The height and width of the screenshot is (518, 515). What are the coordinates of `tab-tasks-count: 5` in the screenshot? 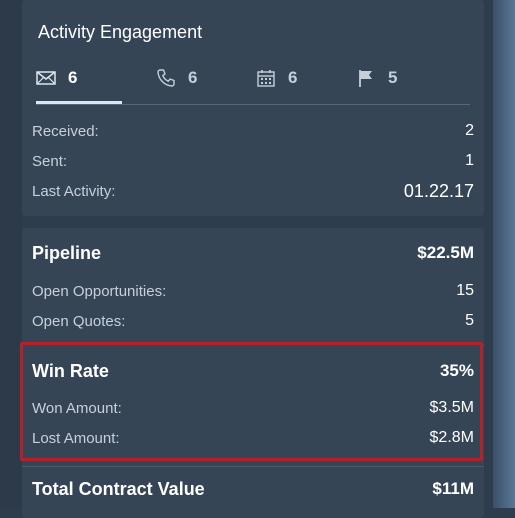 It's located at (393, 77).